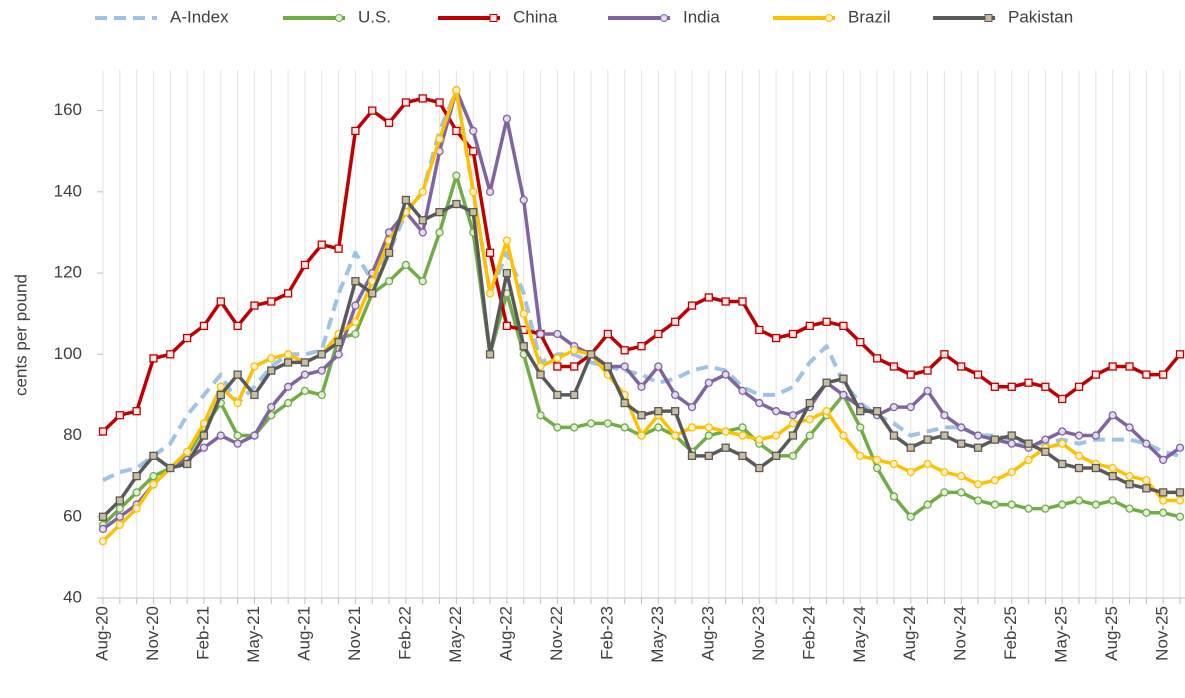 The width and height of the screenshot is (1185, 698). What do you see at coordinates (869, 16) in the screenshot?
I see `legend-label: Brazil` at bounding box center [869, 16].